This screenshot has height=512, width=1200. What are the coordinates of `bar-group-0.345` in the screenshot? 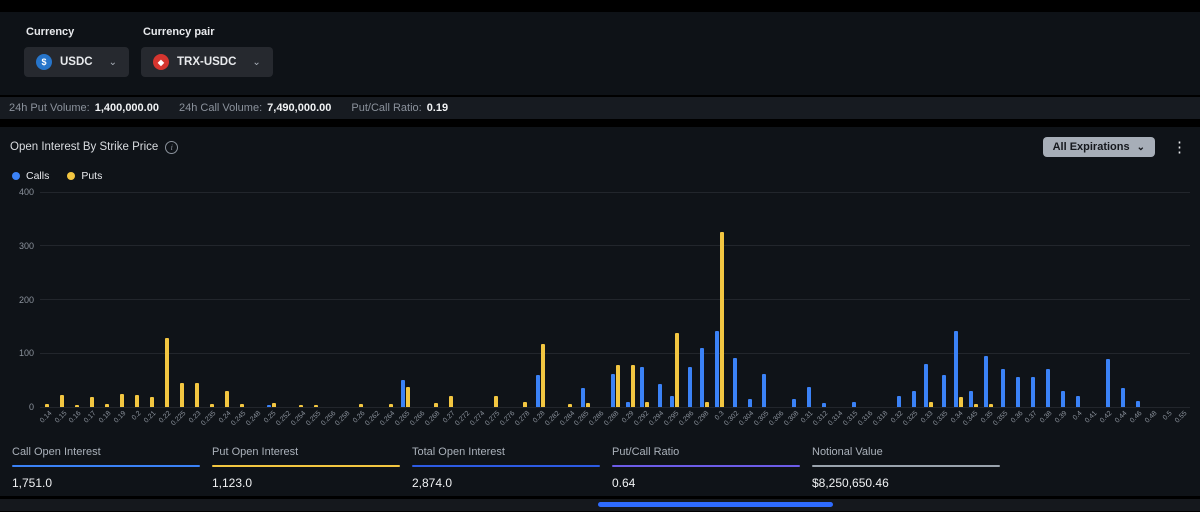 It's located at (973, 299).